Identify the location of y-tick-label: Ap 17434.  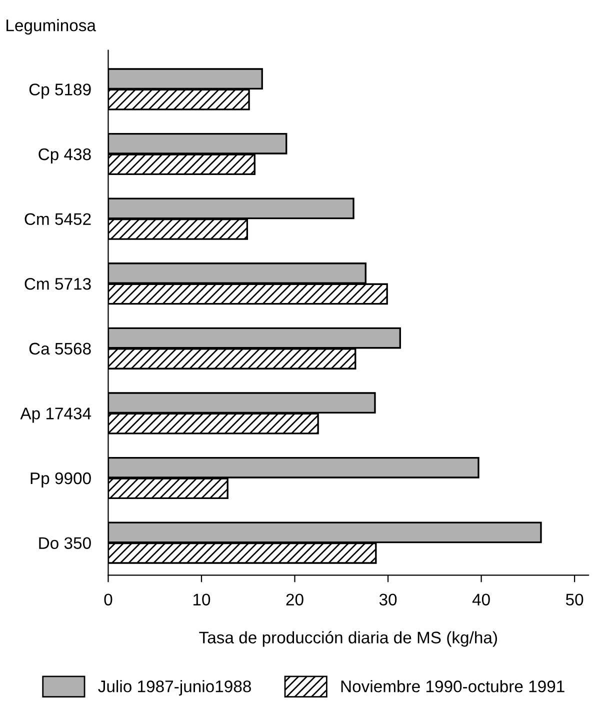
(56, 415).